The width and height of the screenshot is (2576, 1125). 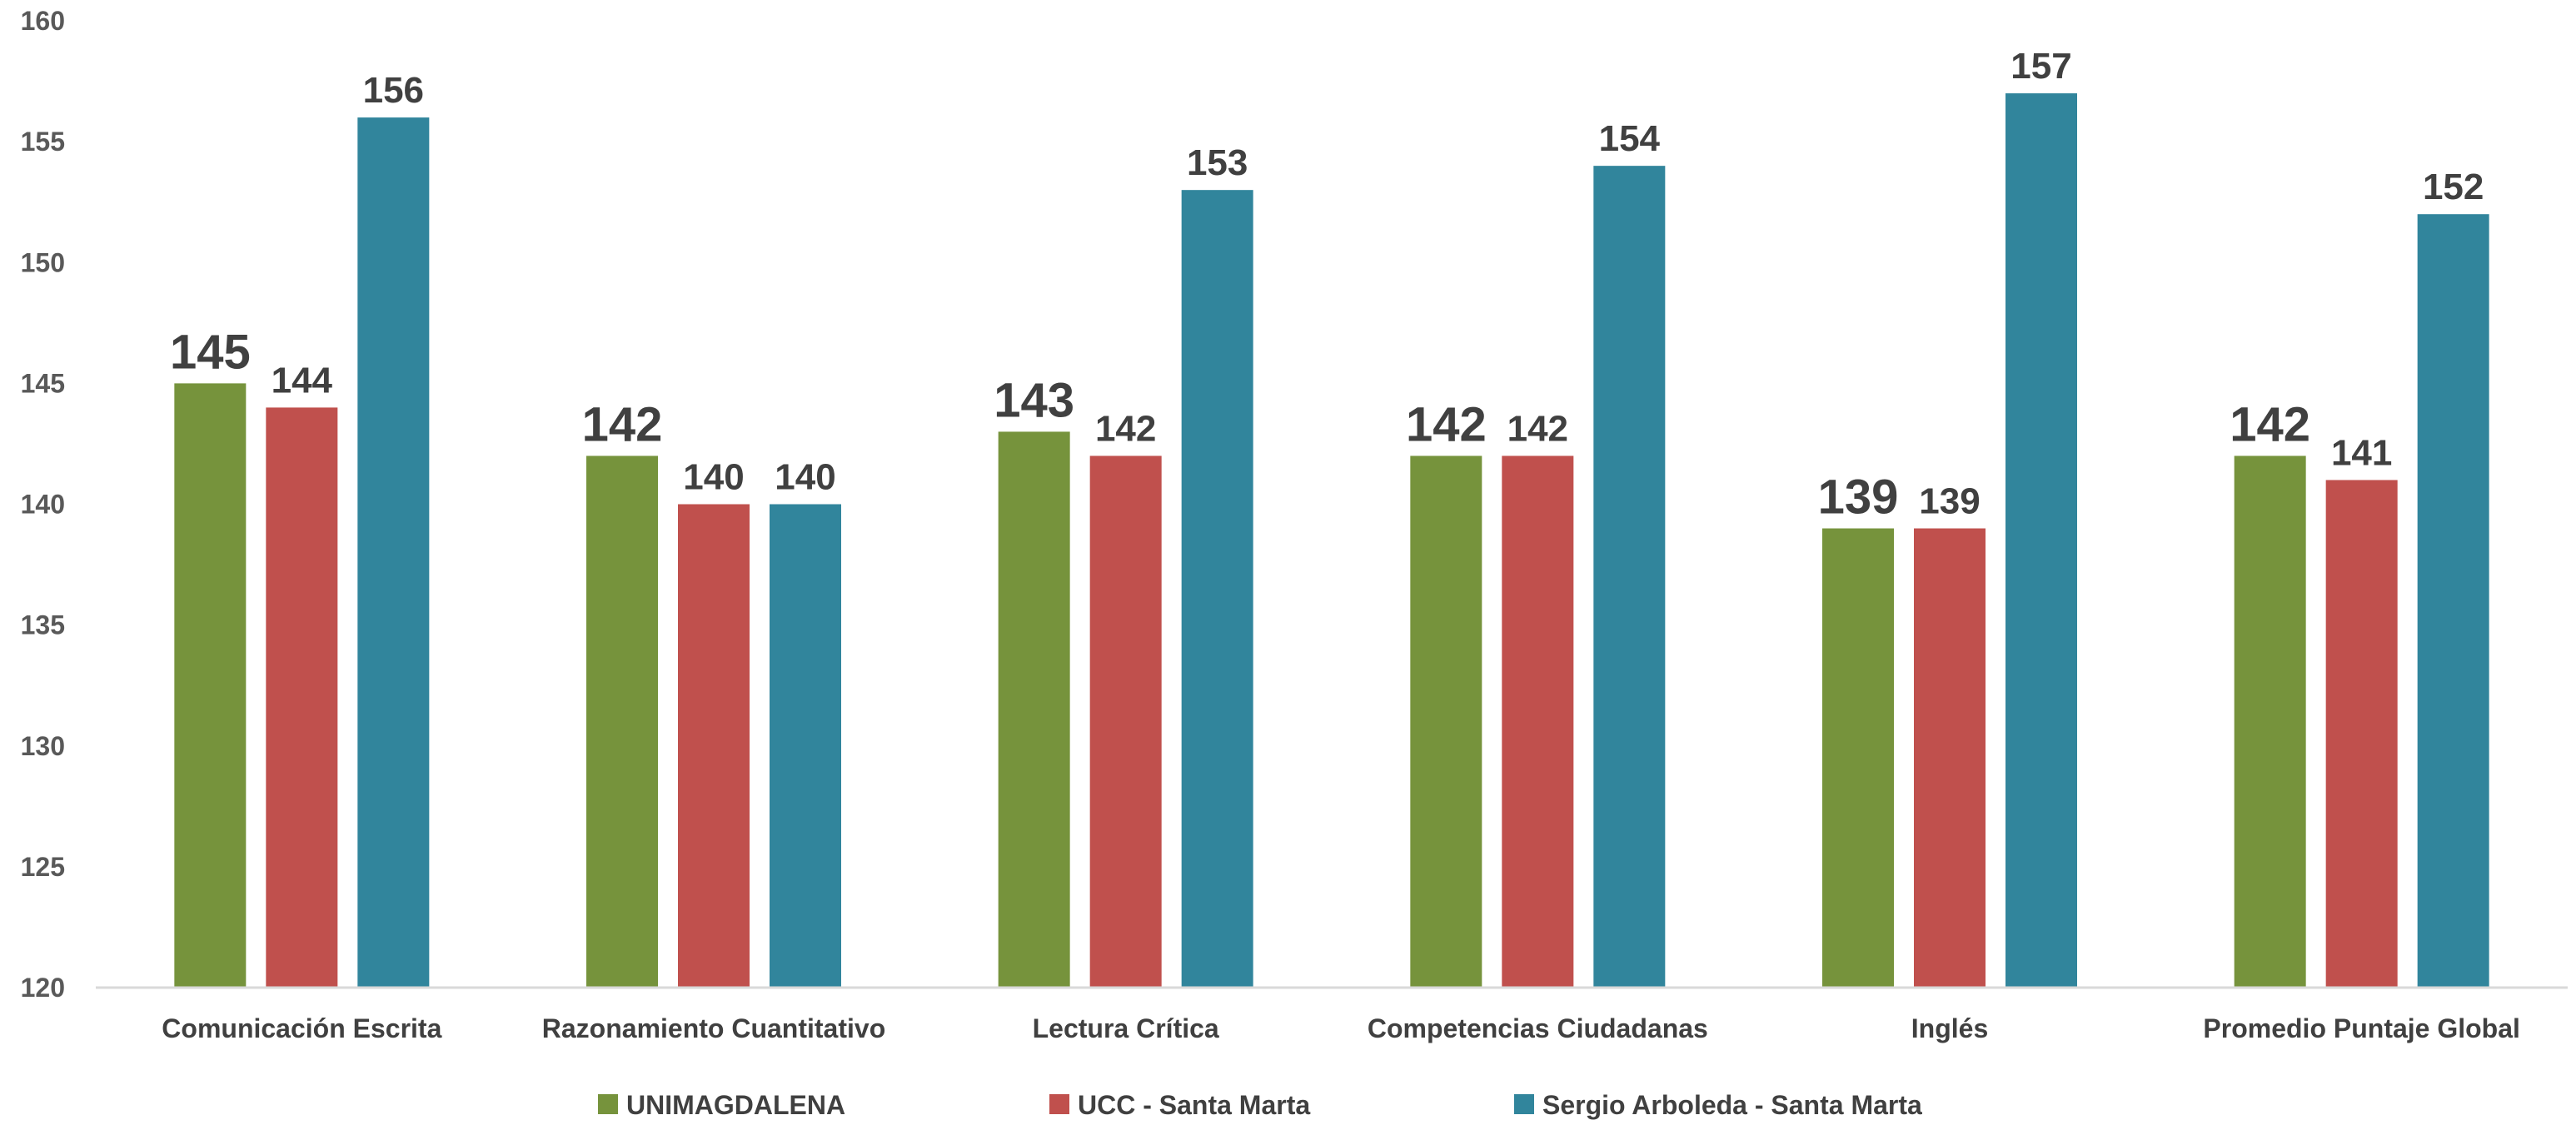 I want to click on x-category-label: Razonamiento Cuantitativo, so click(x=713, y=1028).